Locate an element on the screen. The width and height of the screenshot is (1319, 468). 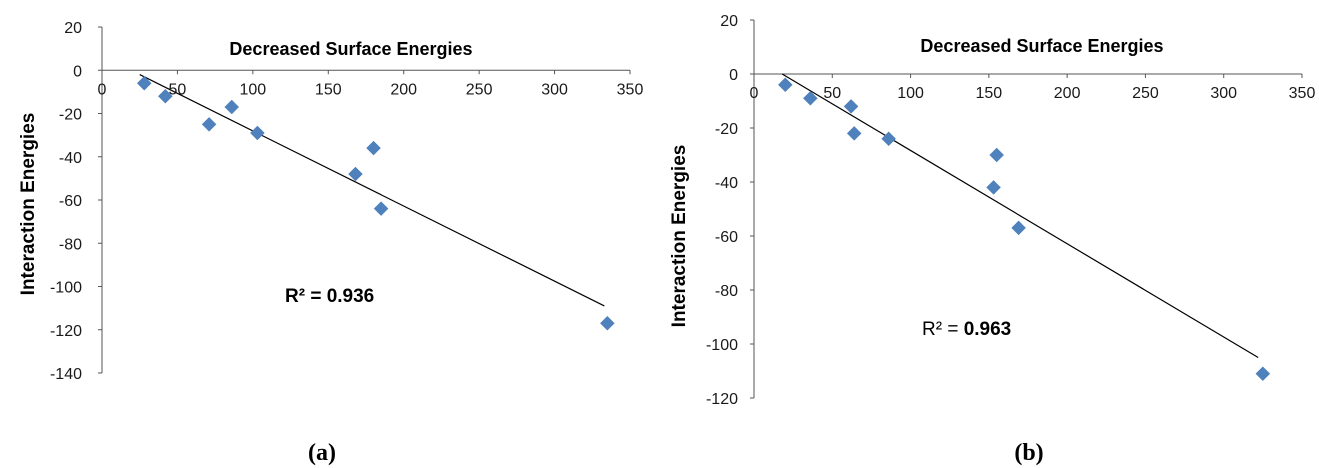
chart-a-r2-prefix: R² = is located at coordinates (306, 296).